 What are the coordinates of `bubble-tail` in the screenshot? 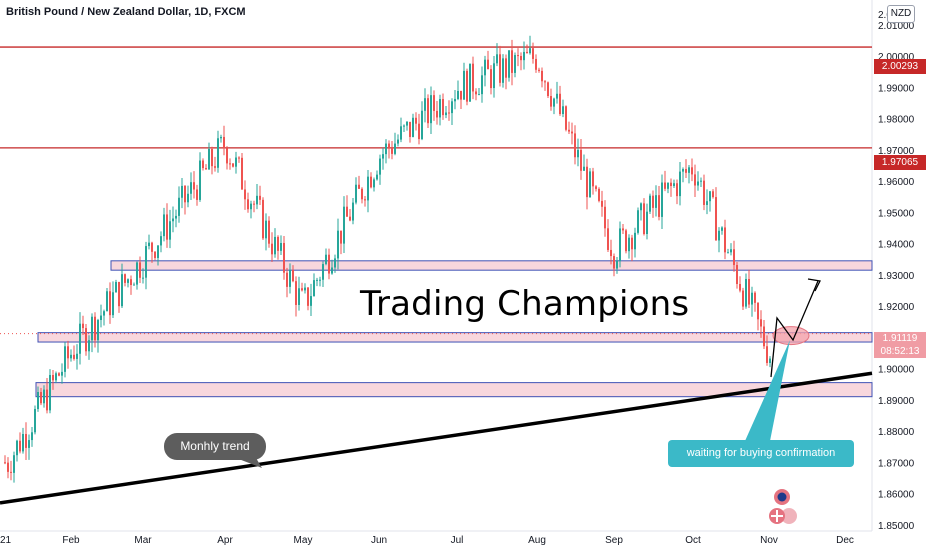 It's located at (249, 463).